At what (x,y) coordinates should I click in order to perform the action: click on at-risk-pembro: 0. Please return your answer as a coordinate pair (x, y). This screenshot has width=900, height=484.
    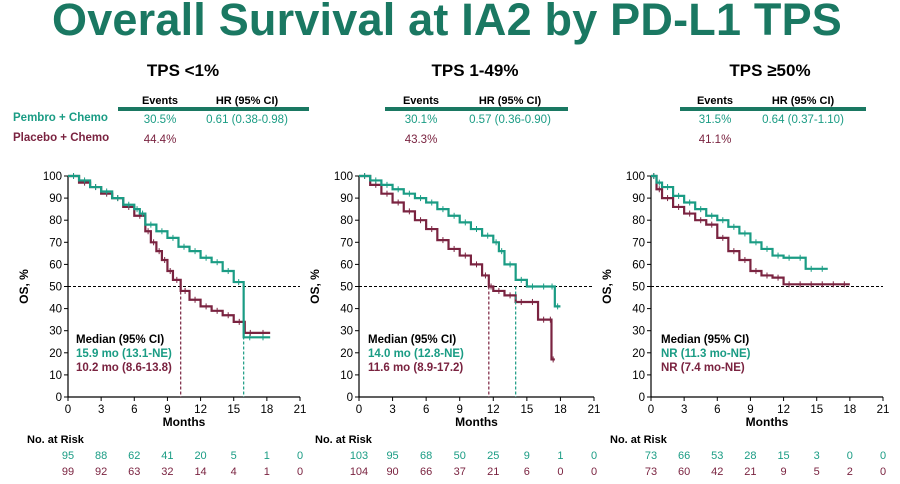
    Looking at the image, I should click on (594, 456).